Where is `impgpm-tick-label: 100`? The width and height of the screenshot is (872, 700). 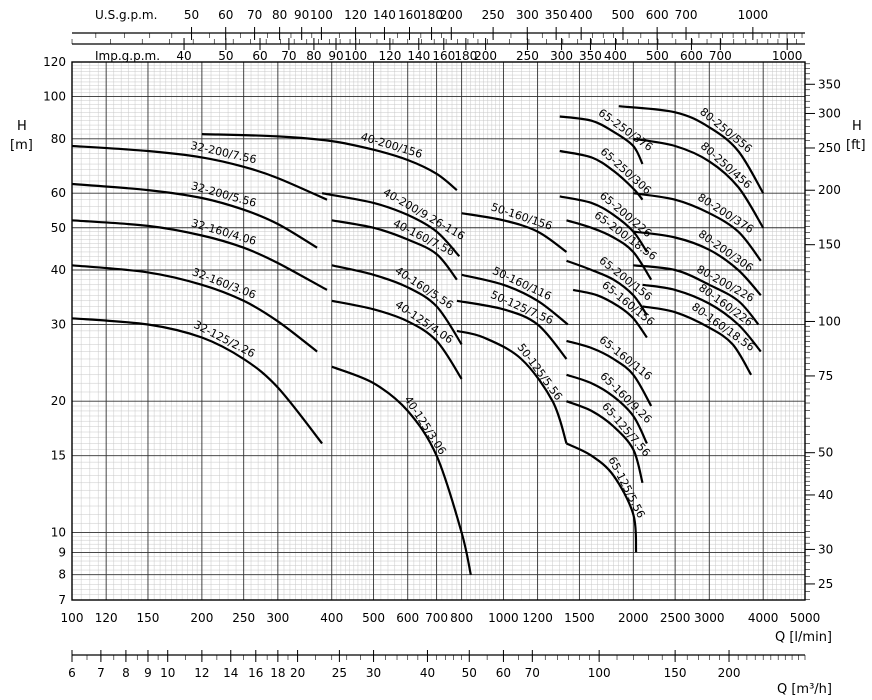 impgpm-tick-label: 100 is located at coordinates (355, 56).